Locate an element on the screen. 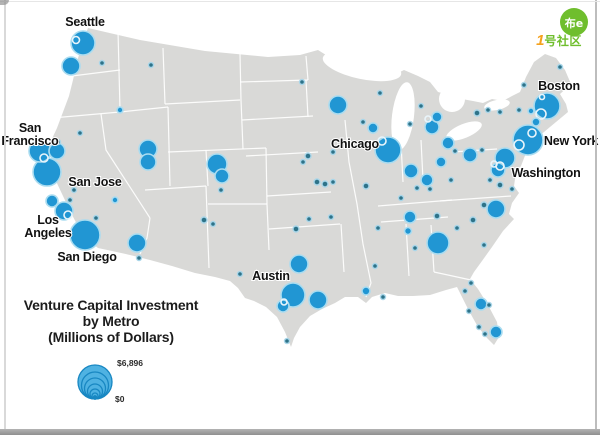 The image size is (600, 441). lake-superior is located at coordinates (362, 66).